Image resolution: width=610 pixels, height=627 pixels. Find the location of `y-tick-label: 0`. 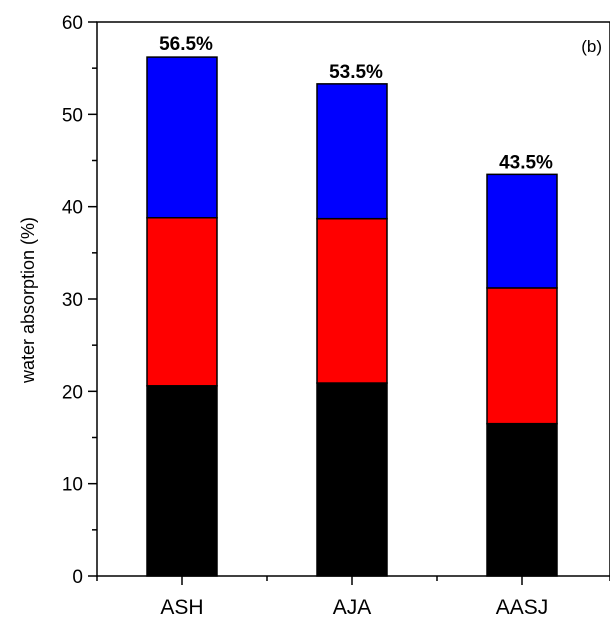

y-tick-label: 0 is located at coordinates (77, 577).